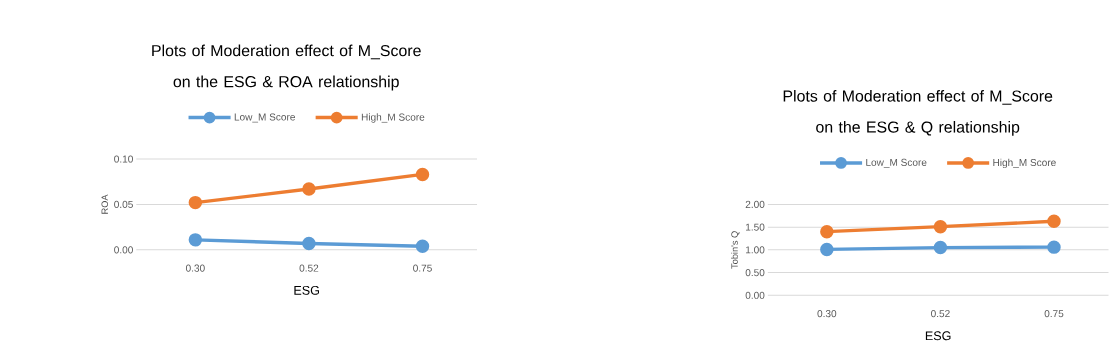  I want to click on y-tick-label: 0.10, so click(123, 159).